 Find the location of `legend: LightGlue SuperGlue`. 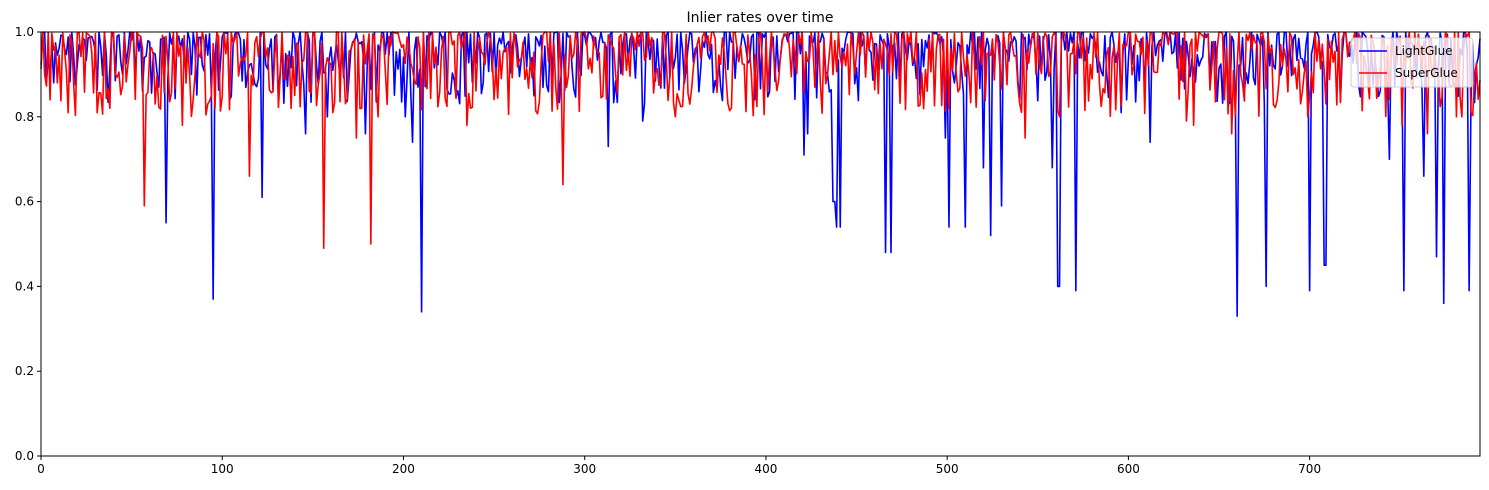

legend: LightGlue SuperGlue is located at coordinates (1412, 62).